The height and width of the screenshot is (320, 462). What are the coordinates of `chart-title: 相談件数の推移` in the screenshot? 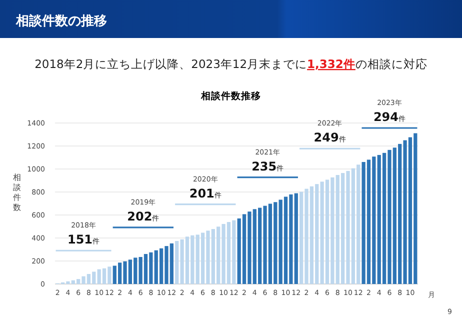 It's located at (61, 21).